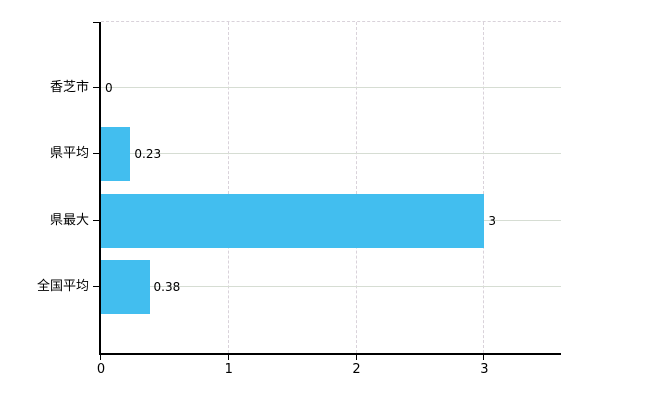 This screenshot has height=400, width=650. I want to click on plot-top-border, so click(331, 21).